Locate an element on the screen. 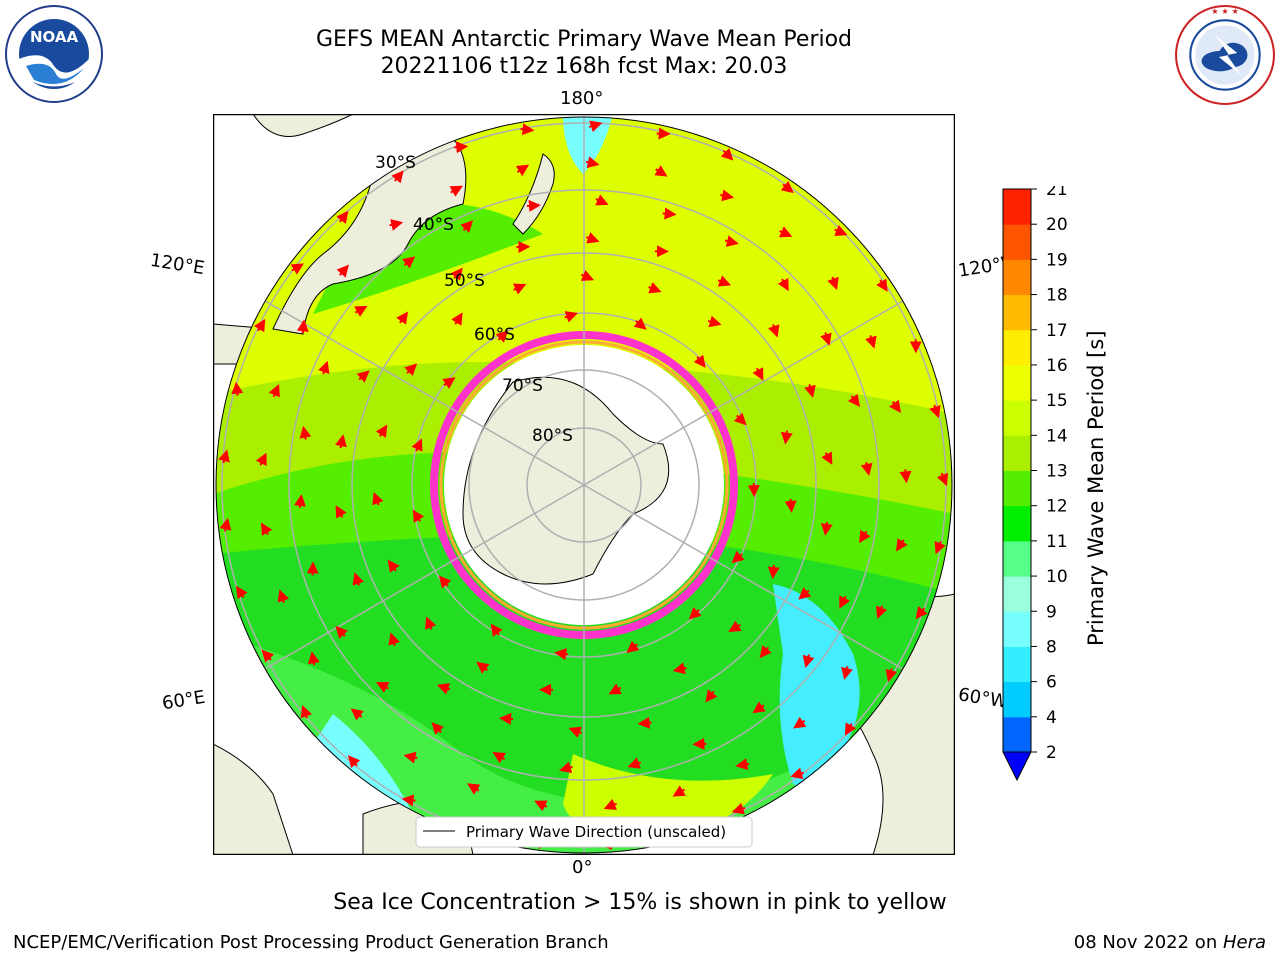 This screenshot has height=960, width=1280. lon-label-0: 0° is located at coordinates (582, 867).